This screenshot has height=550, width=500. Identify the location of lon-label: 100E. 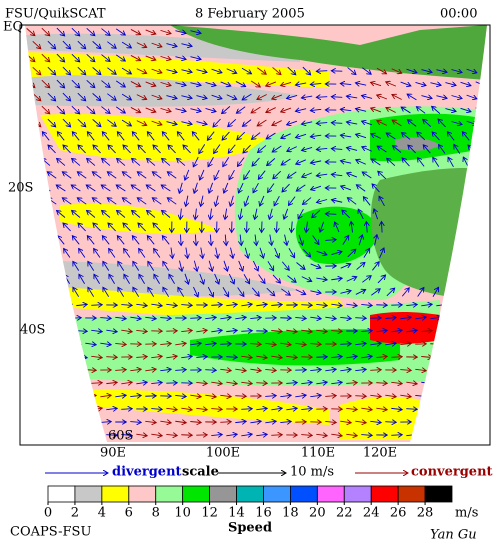
(223, 453).